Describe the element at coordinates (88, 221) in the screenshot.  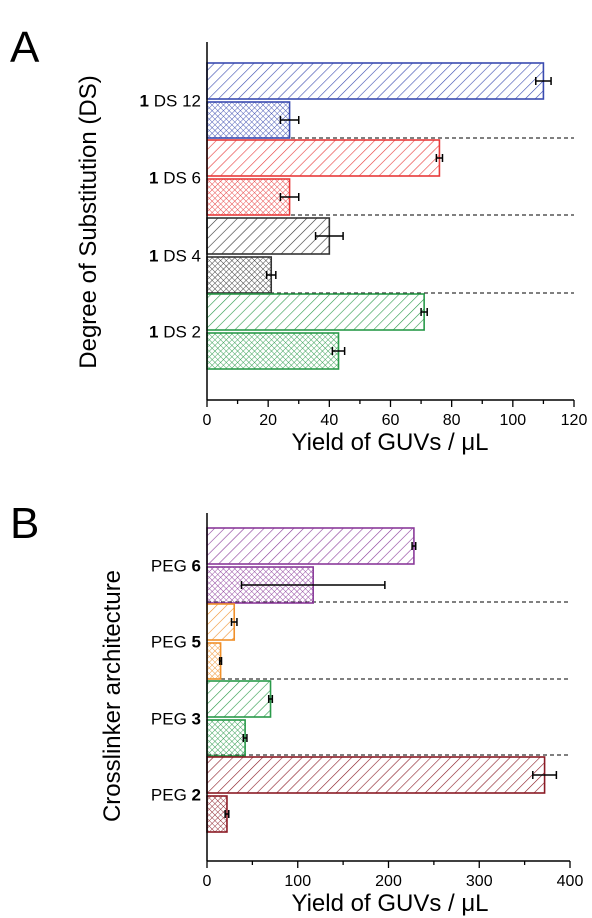
I see `panel-a-y-axis-title: Degree of Substitution (DS)` at that location.